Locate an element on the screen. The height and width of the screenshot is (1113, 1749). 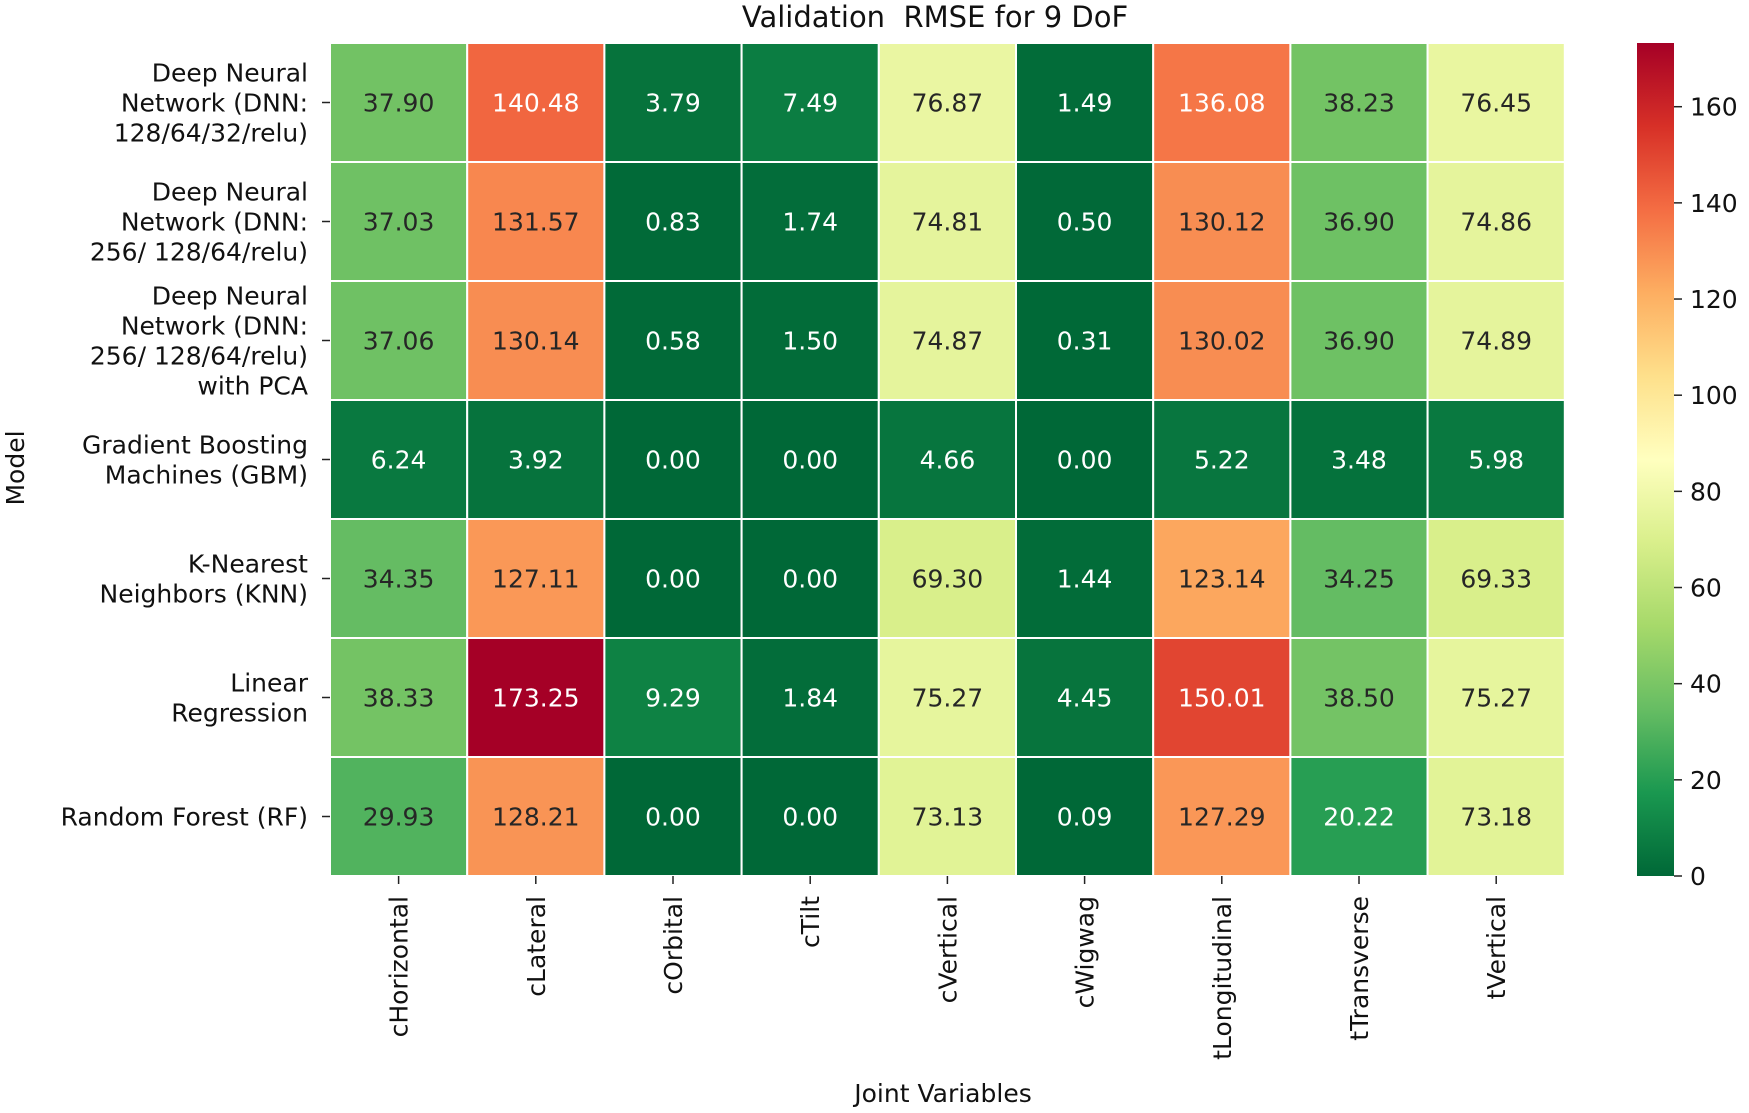
y-tick-label: Linear is located at coordinates (269, 683).